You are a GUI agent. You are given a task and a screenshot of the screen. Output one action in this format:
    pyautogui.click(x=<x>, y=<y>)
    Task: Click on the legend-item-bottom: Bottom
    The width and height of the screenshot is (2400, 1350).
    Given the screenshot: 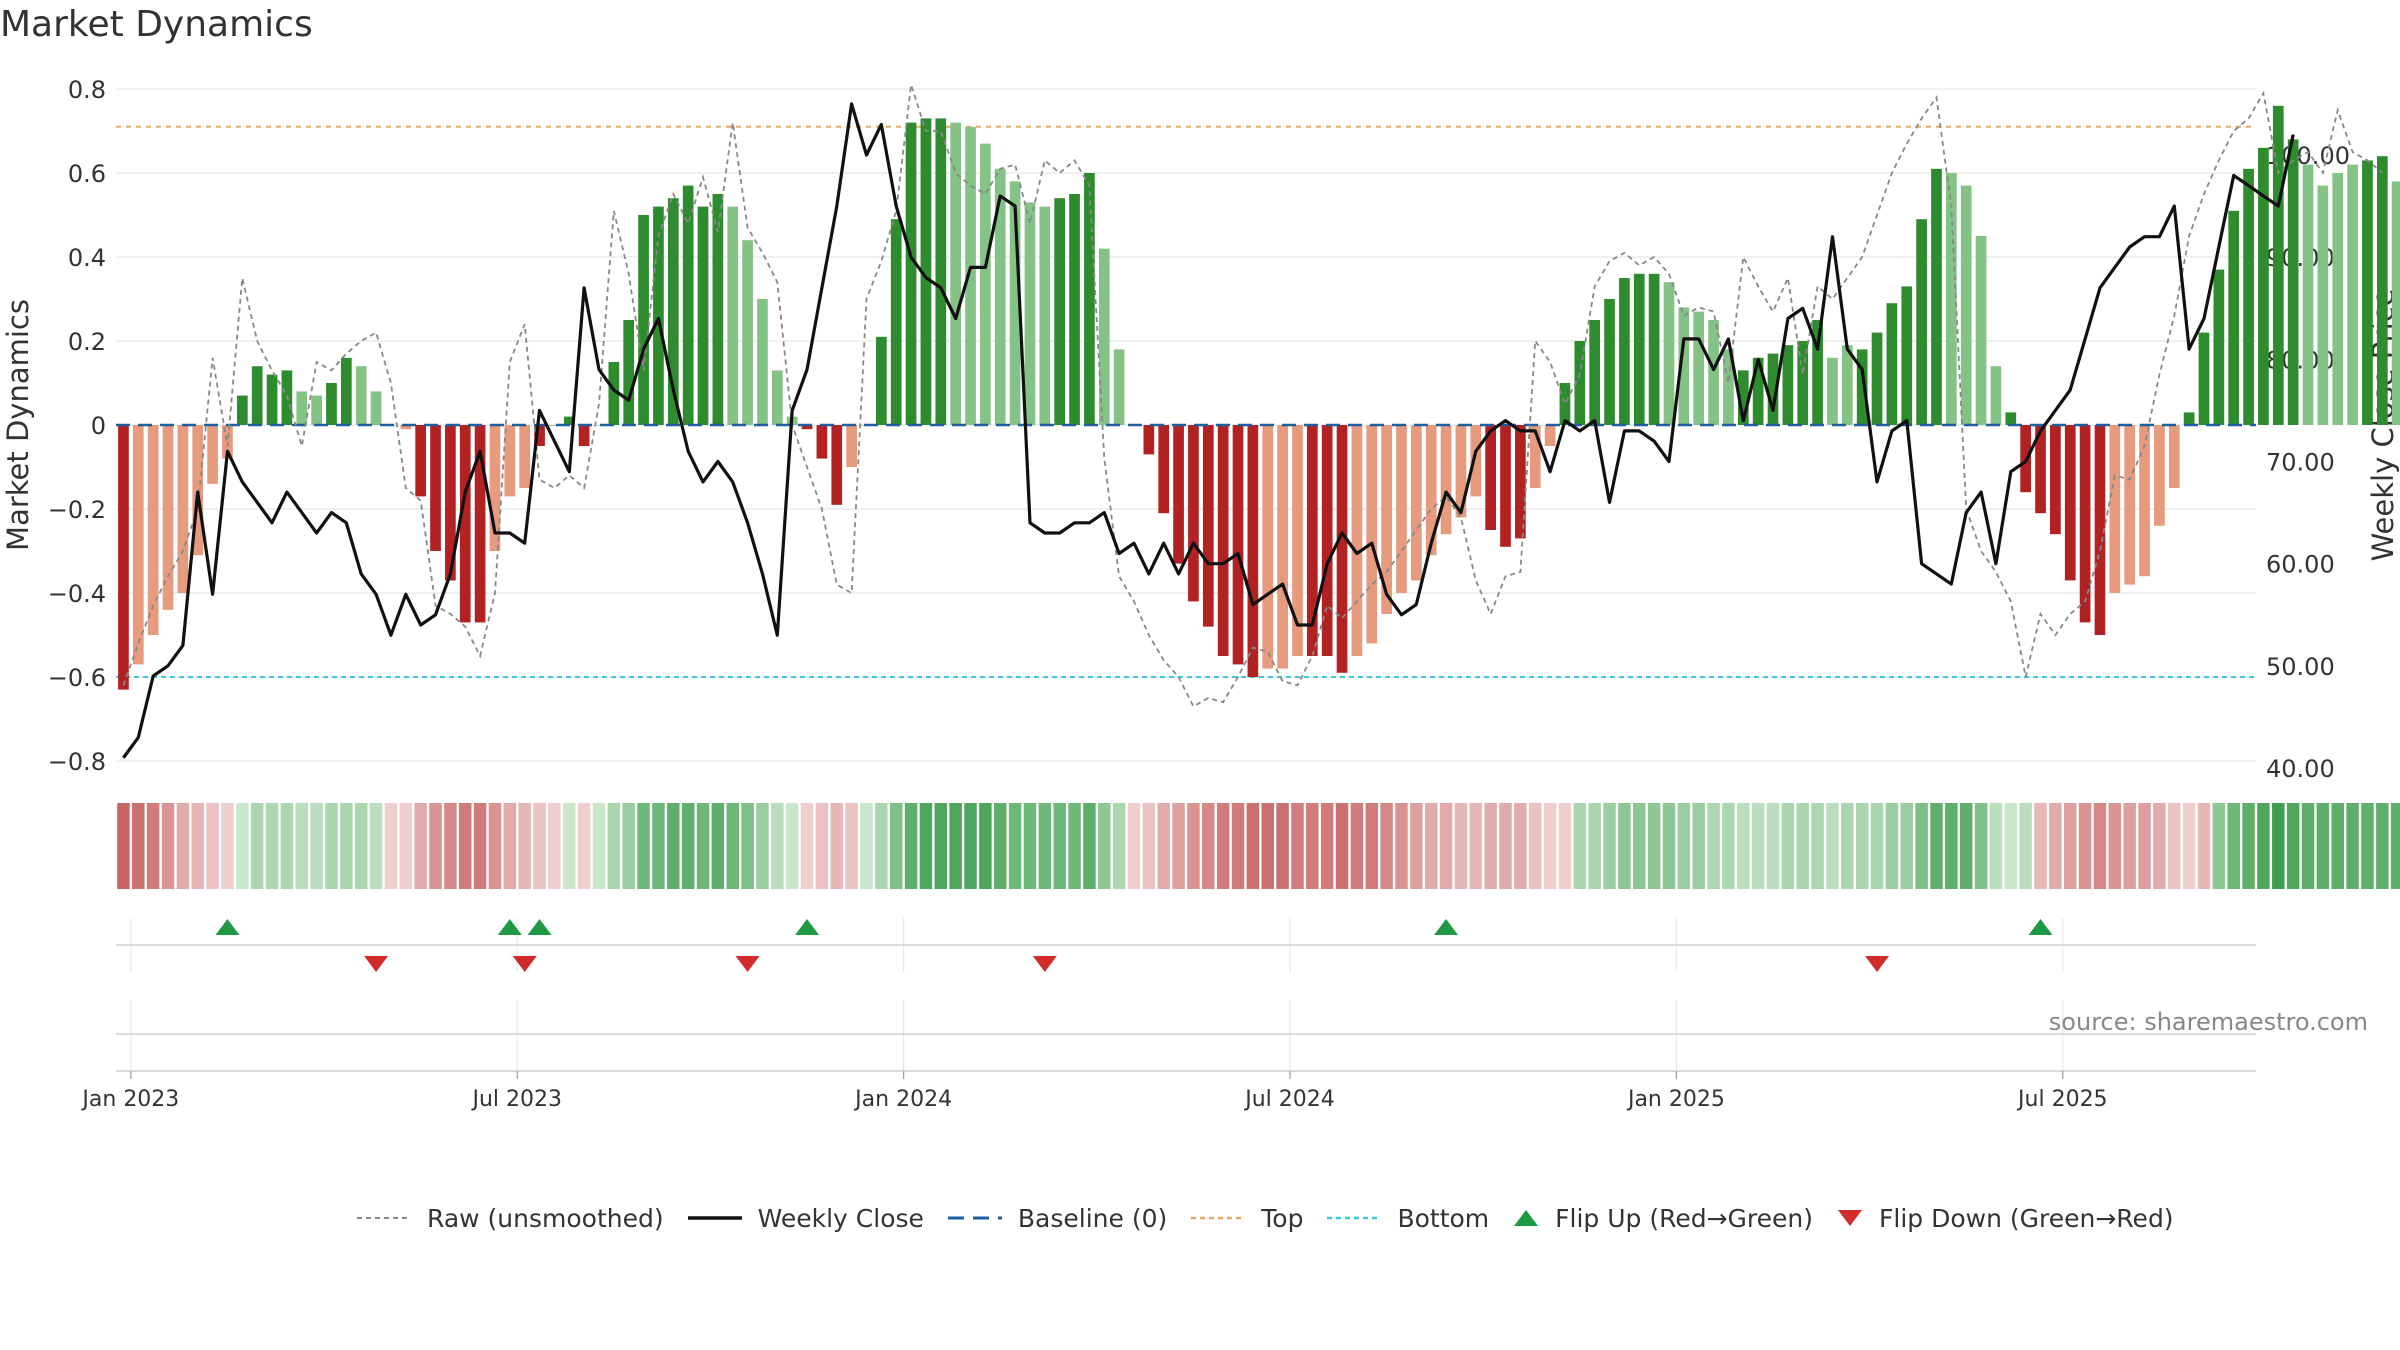 What is the action you would take?
    pyautogui.click(x=1407, y=1218)
    